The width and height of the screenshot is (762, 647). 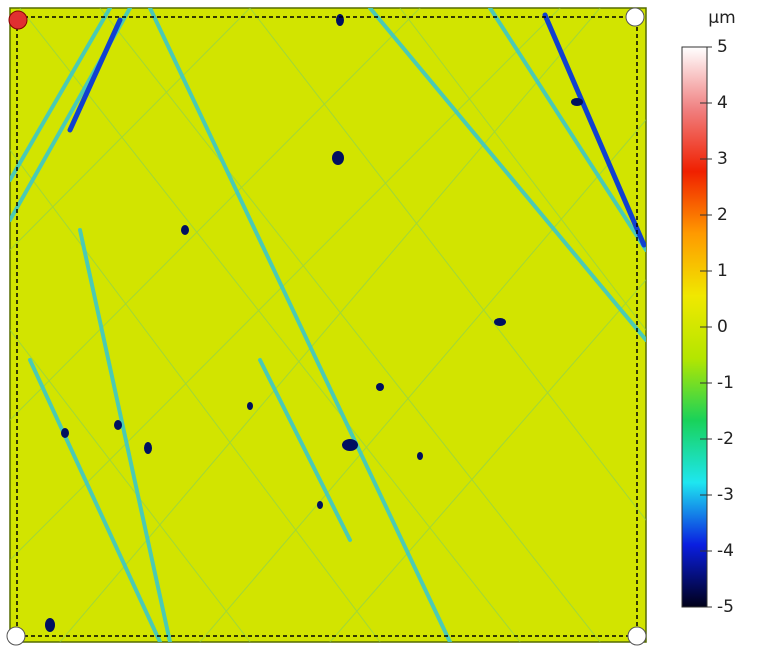 I want to click on colorbar-tick-label: 1, so click(x=722, y=271).